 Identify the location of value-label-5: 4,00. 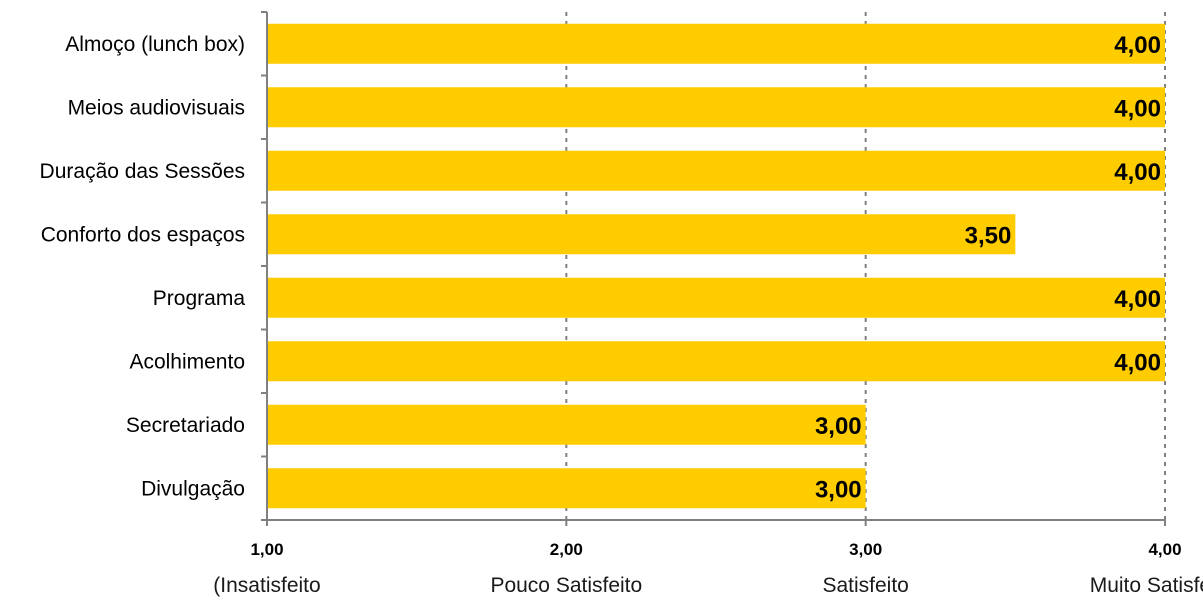
(1137, 362).